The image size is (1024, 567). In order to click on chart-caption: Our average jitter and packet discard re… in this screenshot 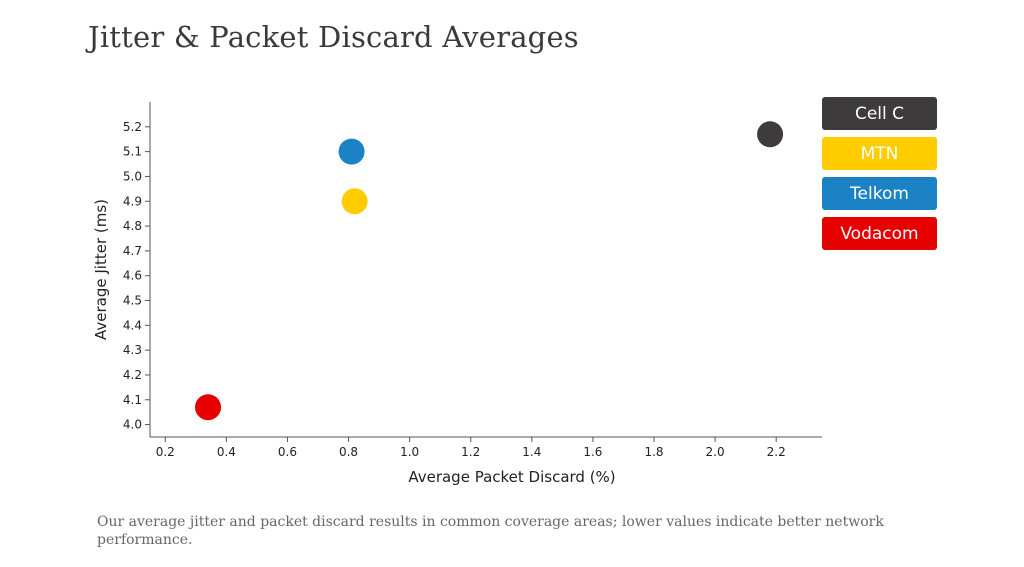, I will do `click(490, 531)`.